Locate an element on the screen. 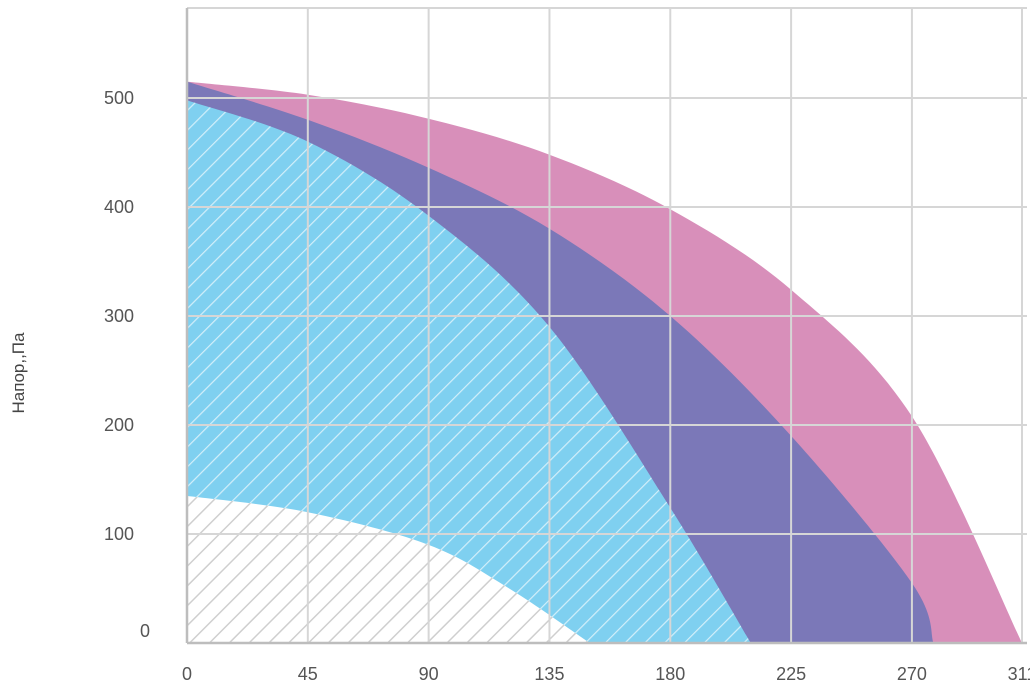 This screenshot has width=1030, height=687. y-tick-label: 100 is located at coordinates (119, 534).